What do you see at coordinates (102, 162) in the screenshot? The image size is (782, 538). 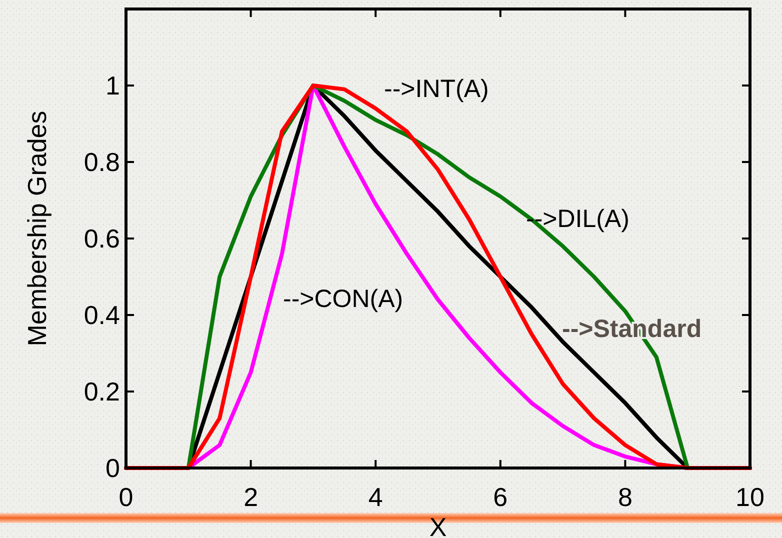 I see `y-tick-label: 0.8` at bounding box center [102, 162].